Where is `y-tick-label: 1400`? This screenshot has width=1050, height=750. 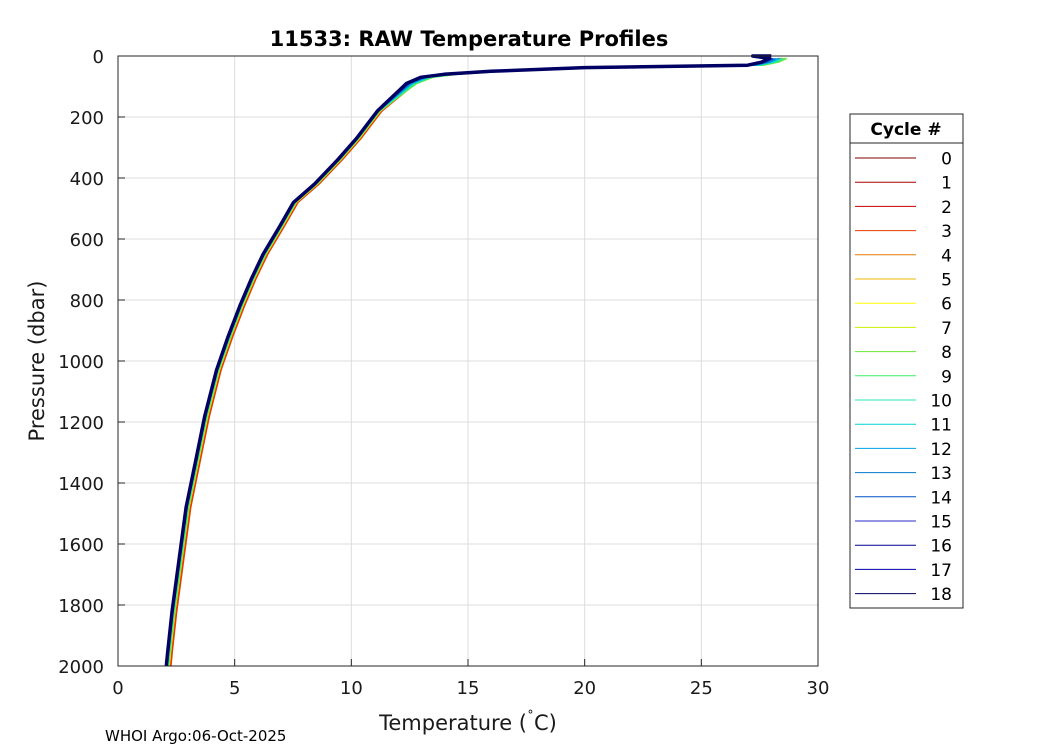
y-tick-label: 1400 is located at coordinates (81, 484).